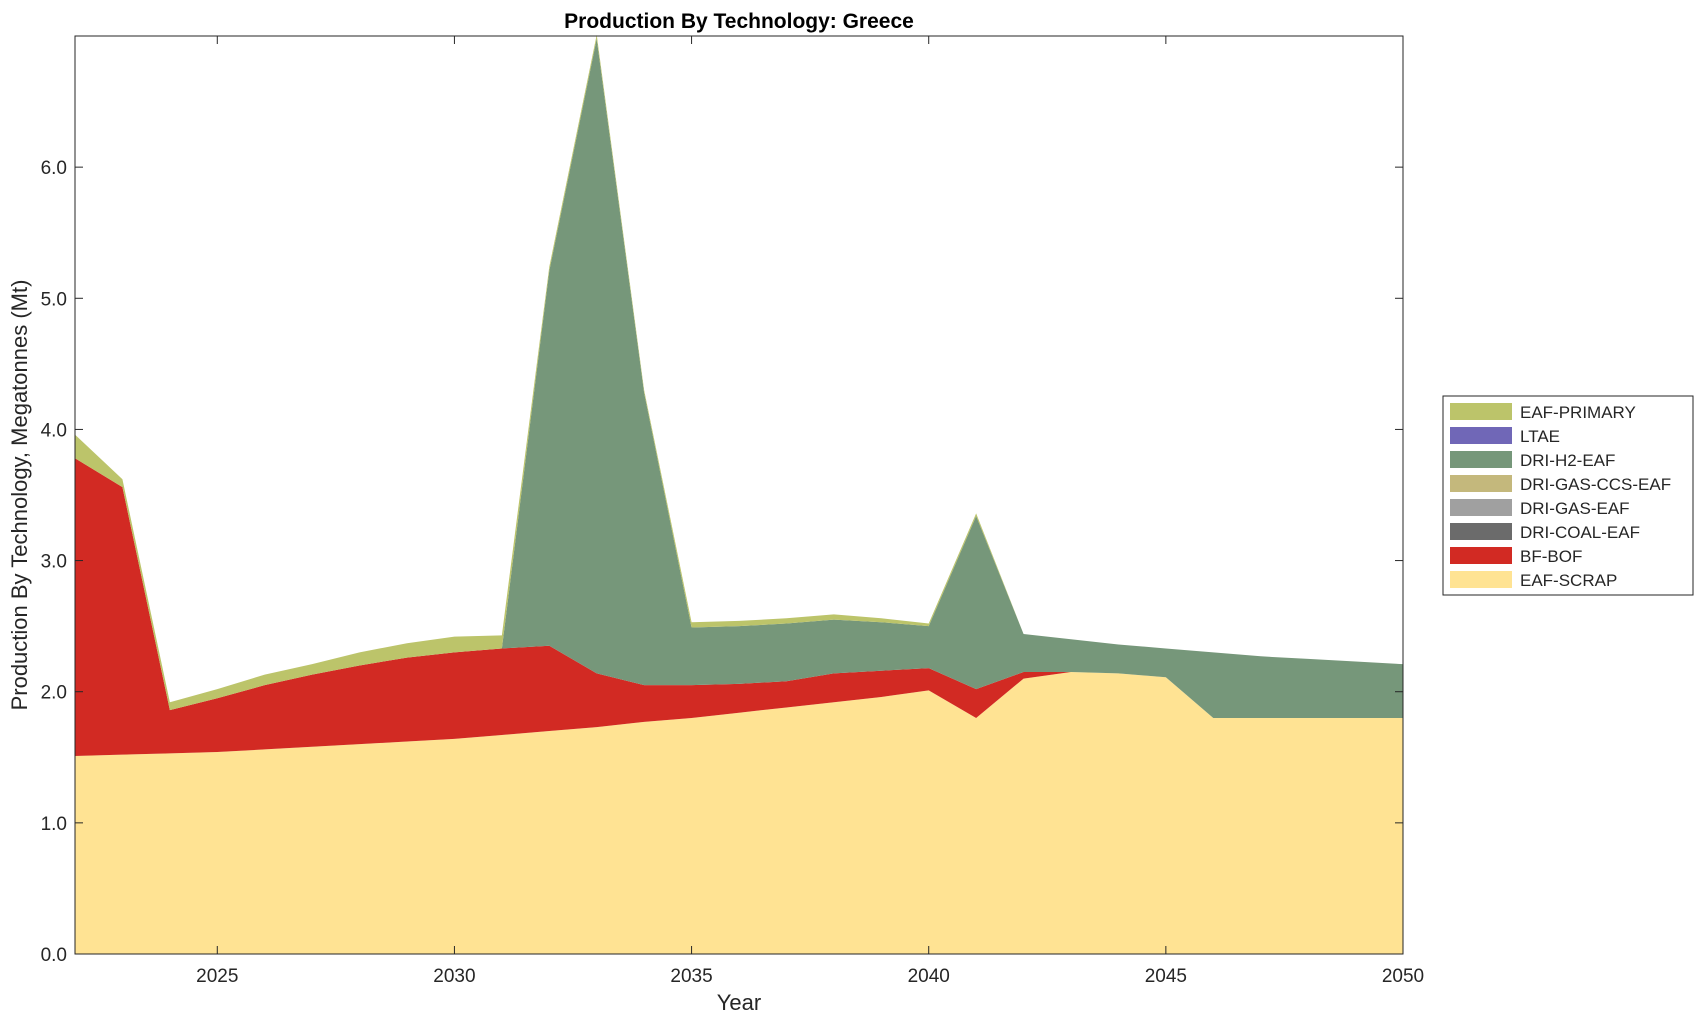 Image resolution: width=1703 pixels, height=1021 pixels. Describe the element at coordinates (54, 168) in the screenshot. I see `y-tick-label: 6.0` at that location.